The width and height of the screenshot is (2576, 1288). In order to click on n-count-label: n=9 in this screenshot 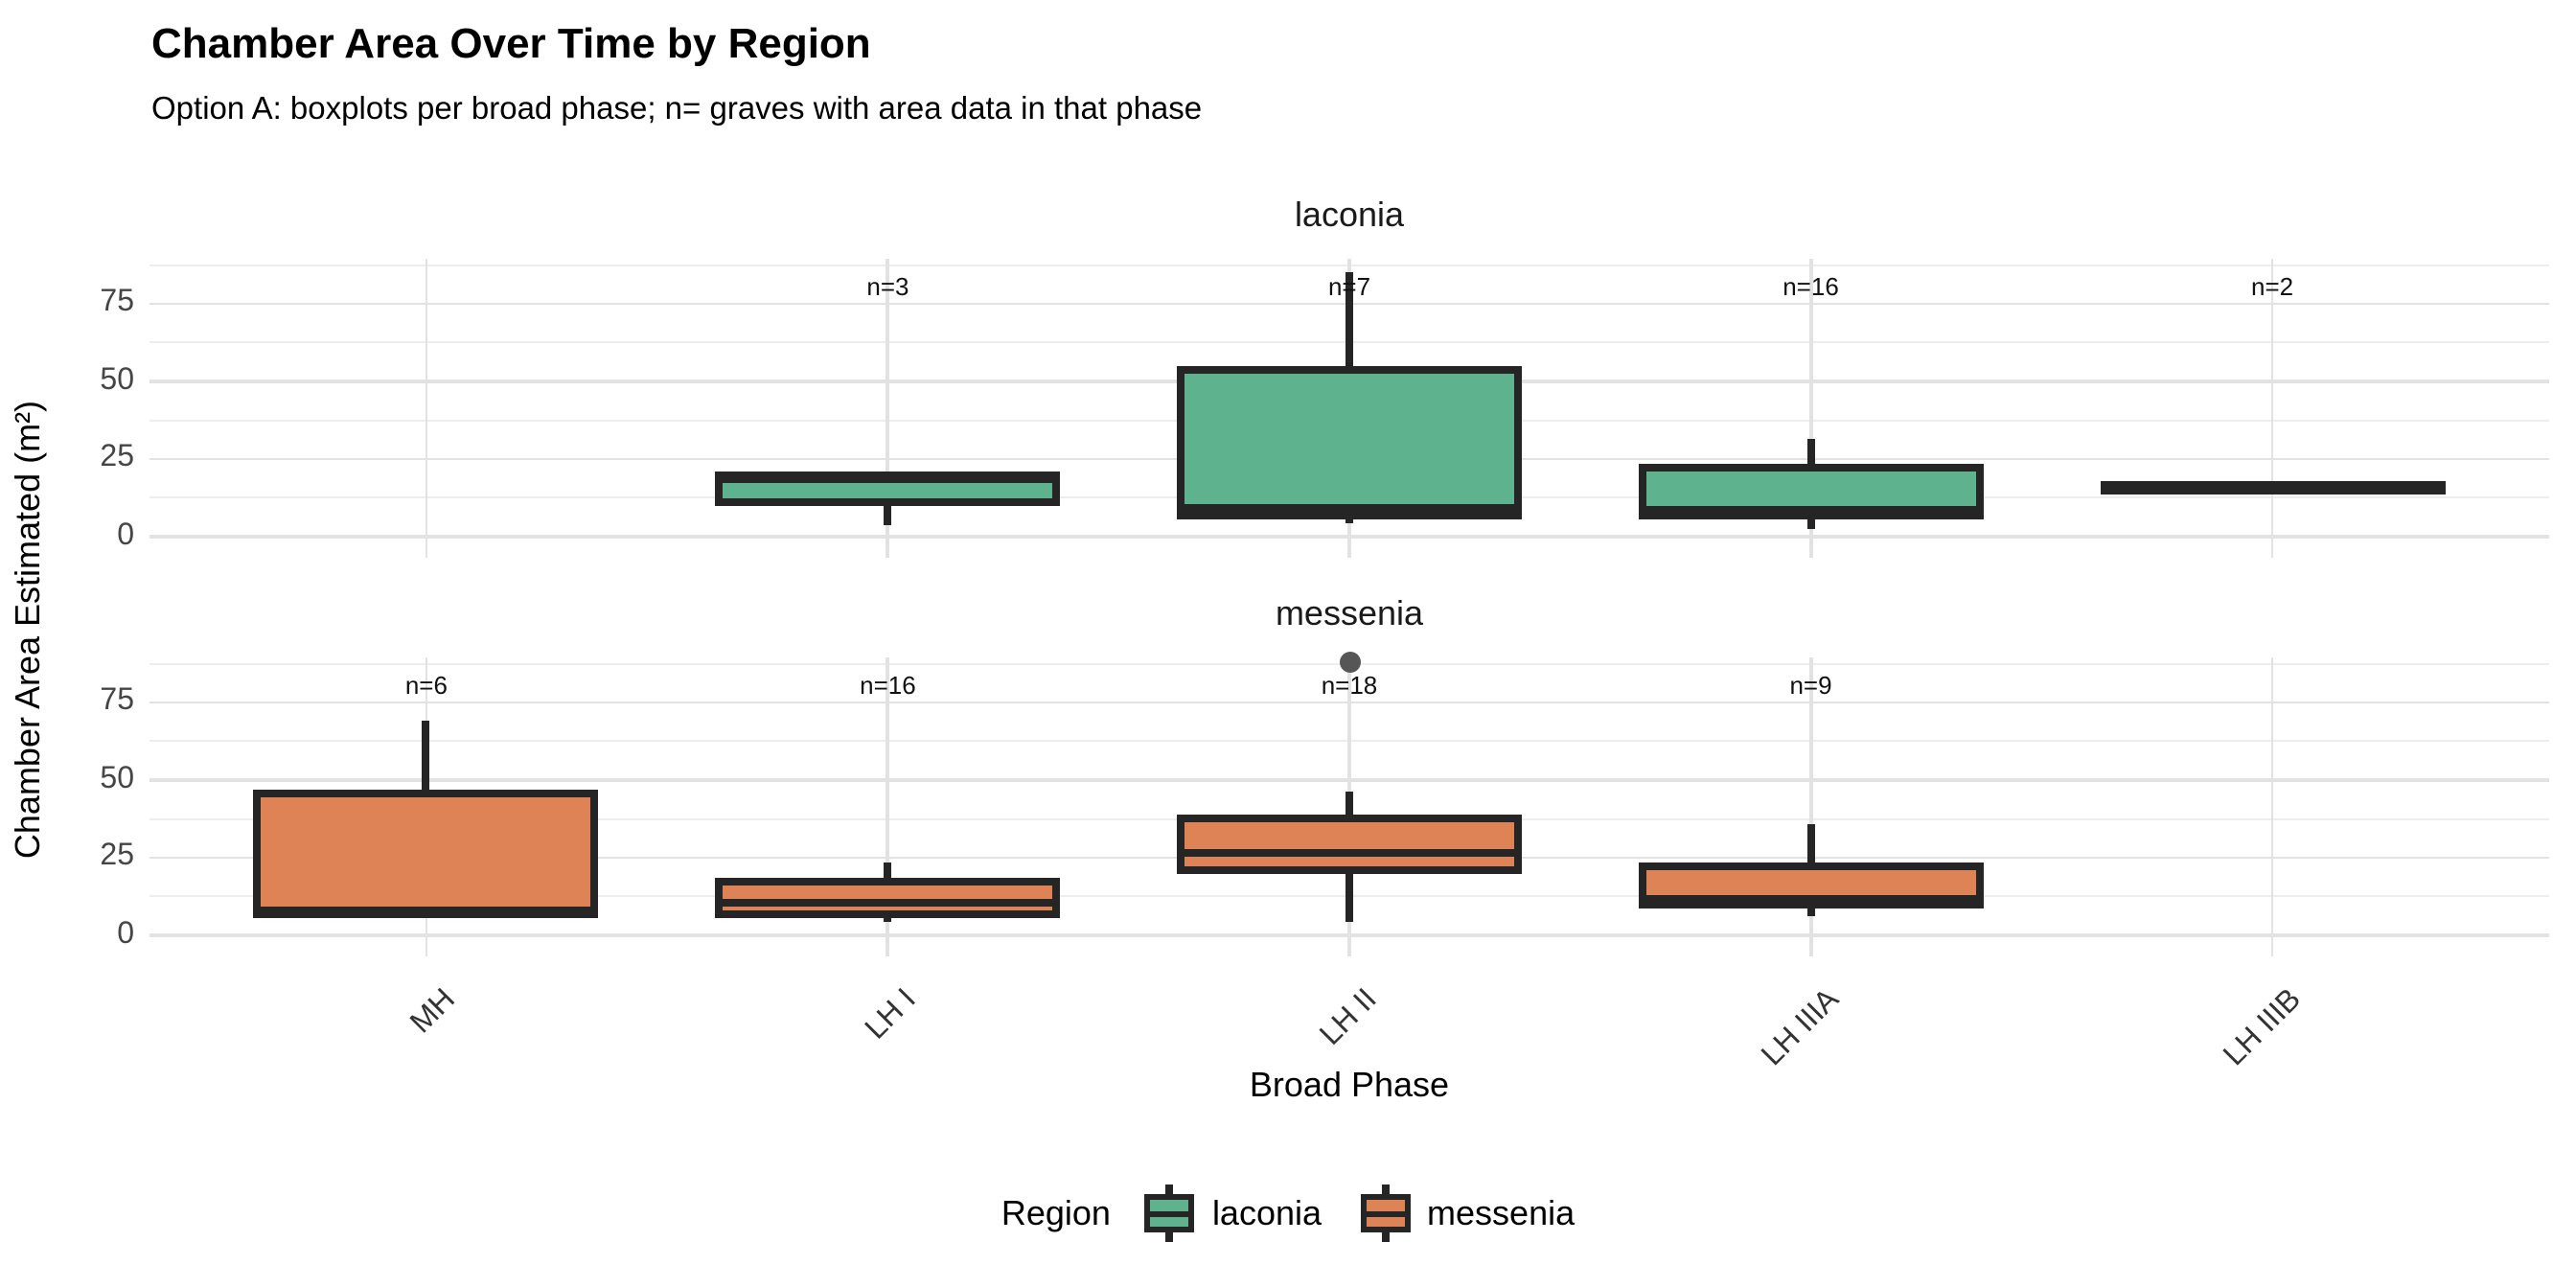, I will do `click(1810, 686)`.